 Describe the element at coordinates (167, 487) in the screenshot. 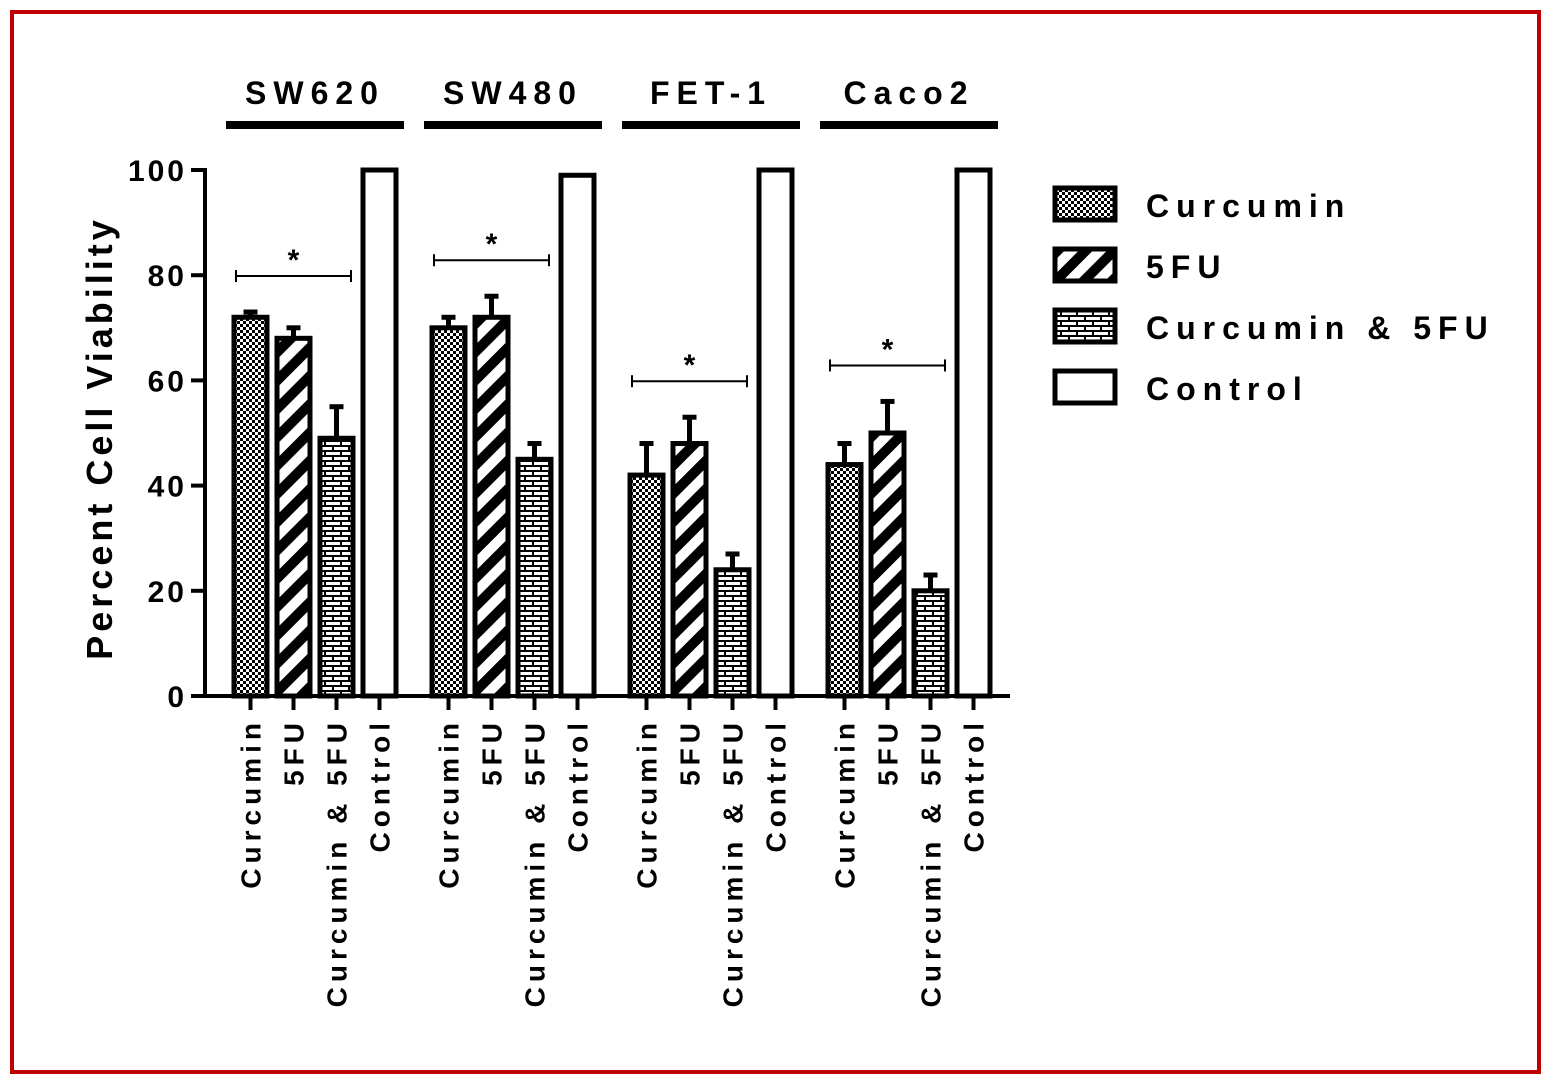

I see `y-tick-label: 40` at that location.